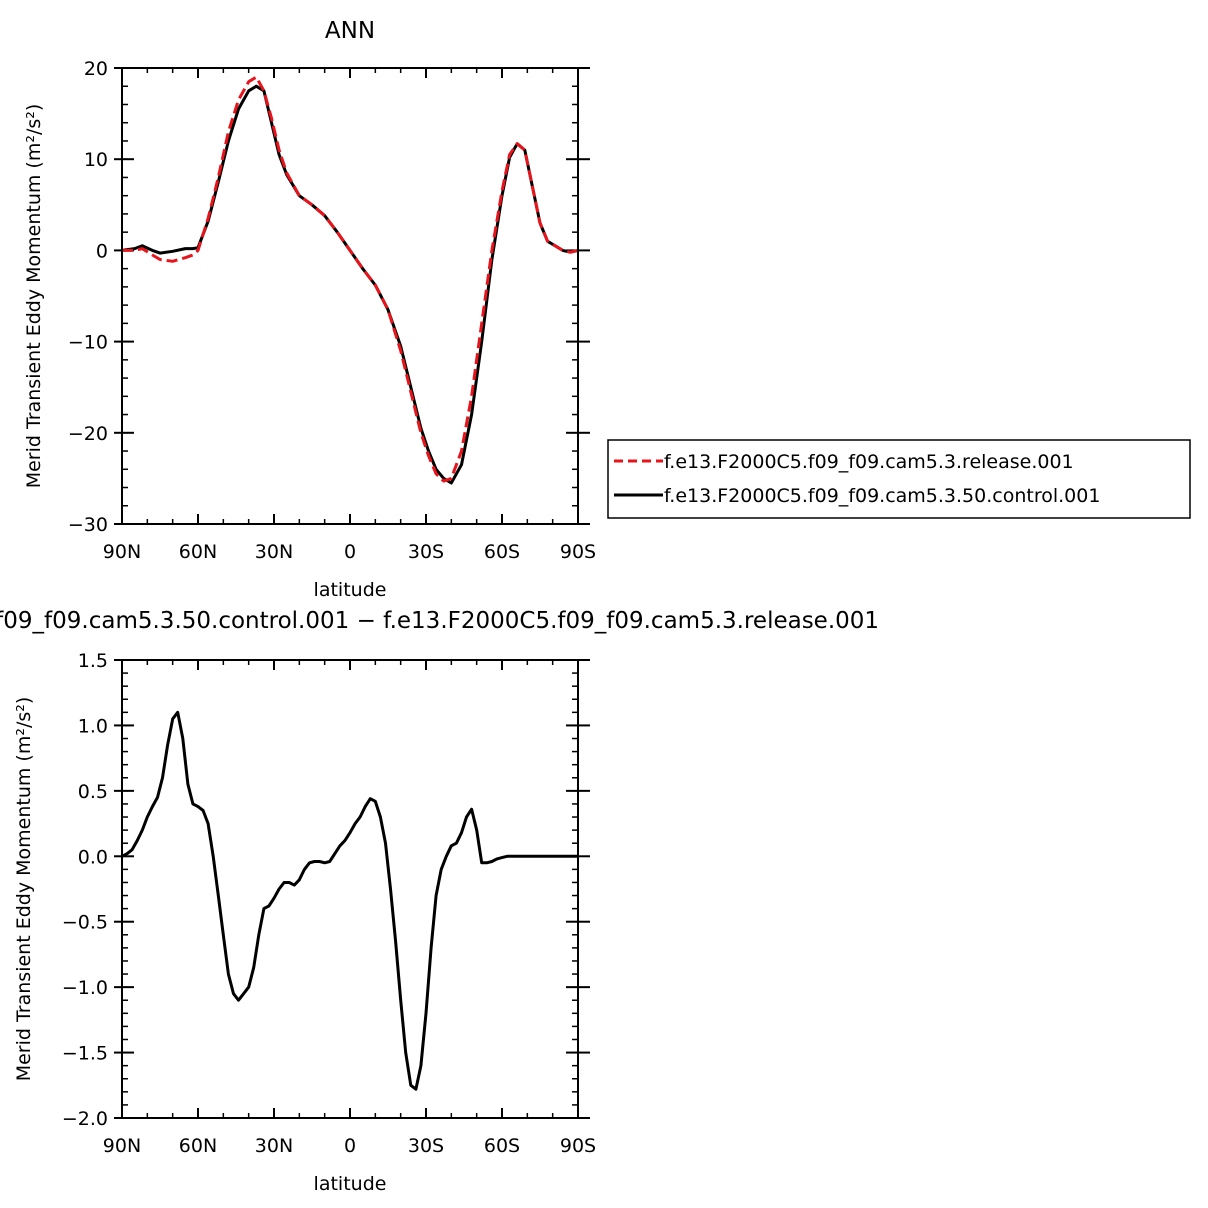 The height and width of the screenshot is (1208, 1208). Describe the element at coordinates (426, 552) in the screenshot. I see `top-x-tick-label: 30S` at that location.